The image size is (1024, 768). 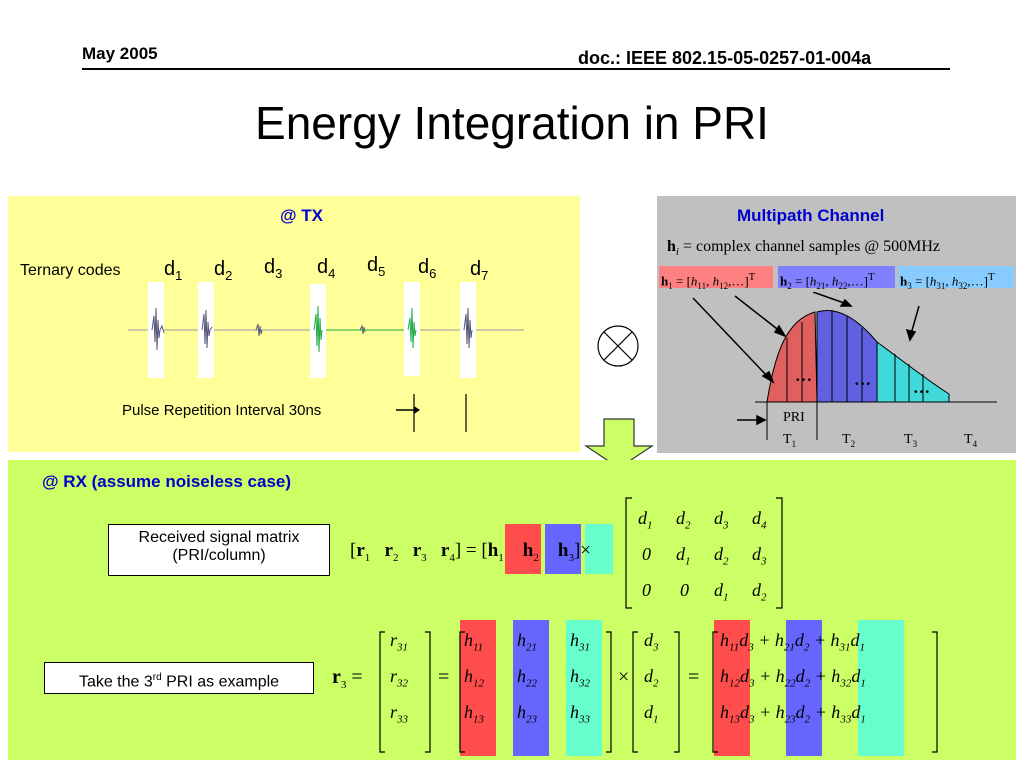 What do you see at coordinates (651, 678) in the screenshot?
I see `d-vec-1: d2` at bounding box center [651, 678].